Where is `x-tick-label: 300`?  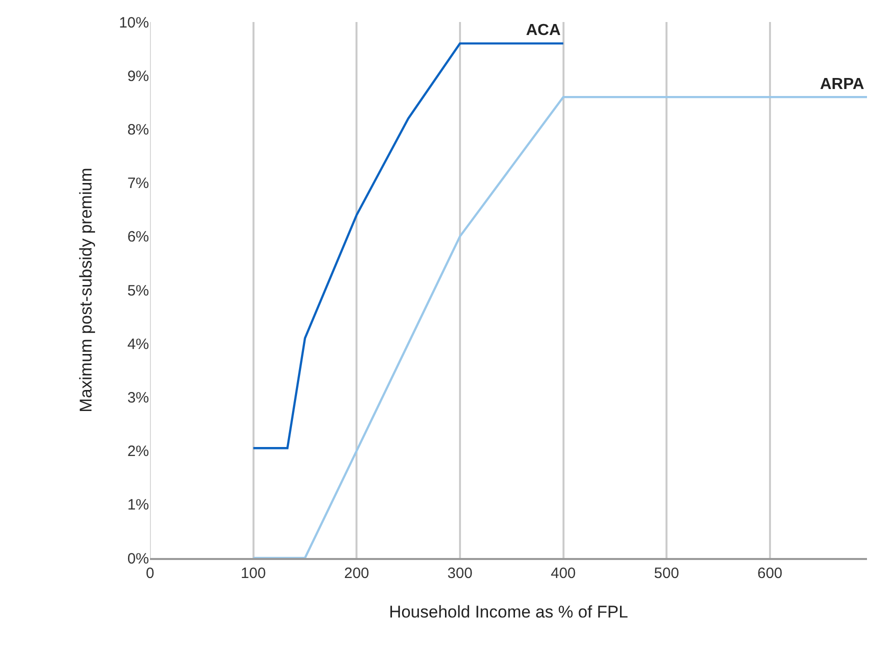 x-tick-label: 300 is located at coordinates (459, 573).